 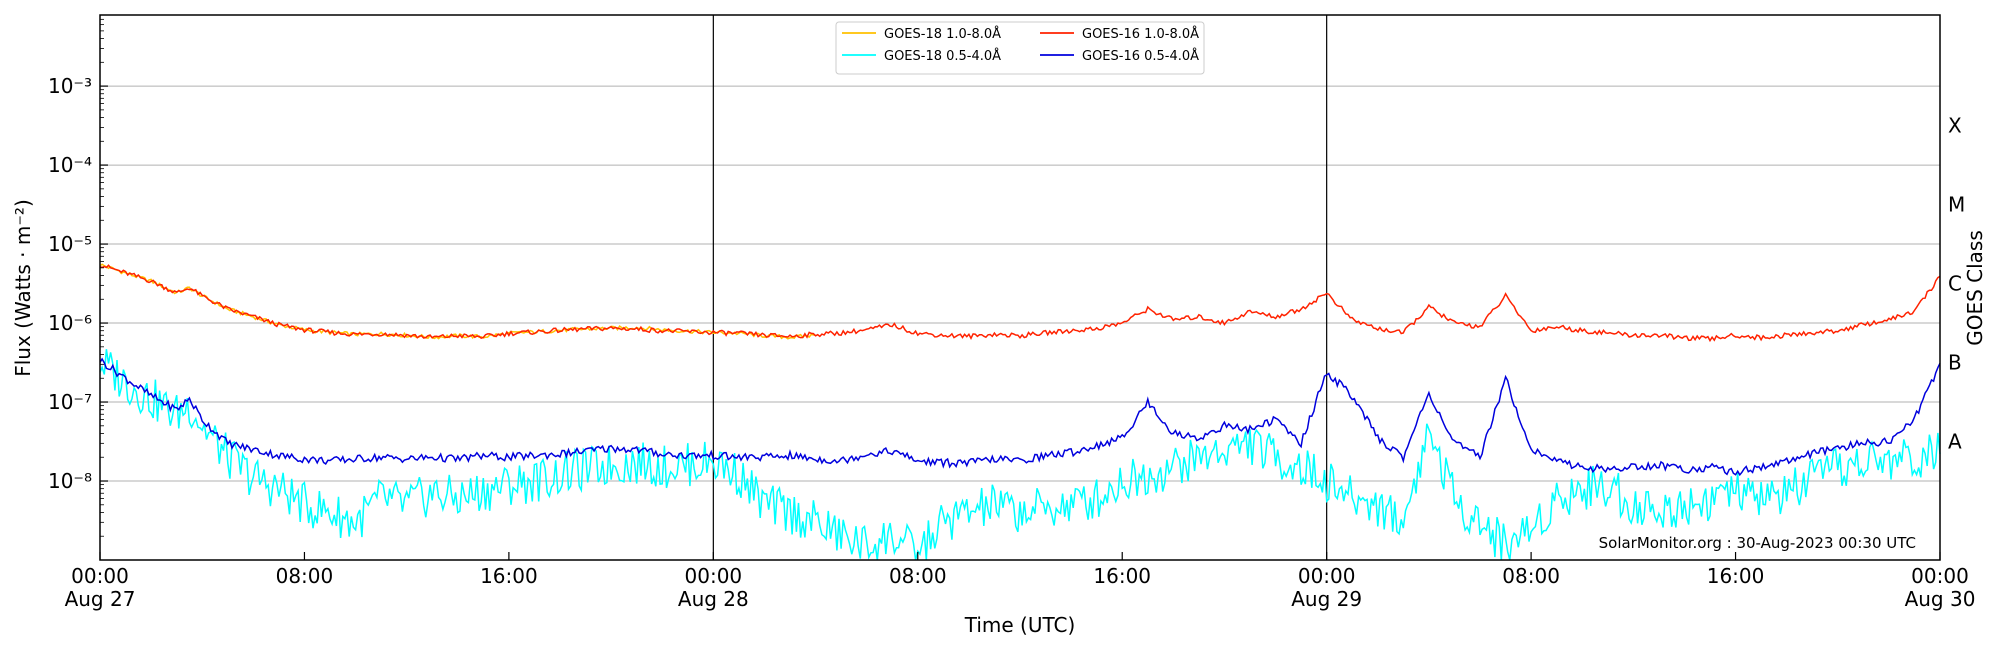 What do you see at coordinates (1955, 363) in the screenshot?
I see `goes-class-label: B` at bounding box center [1955, 363].